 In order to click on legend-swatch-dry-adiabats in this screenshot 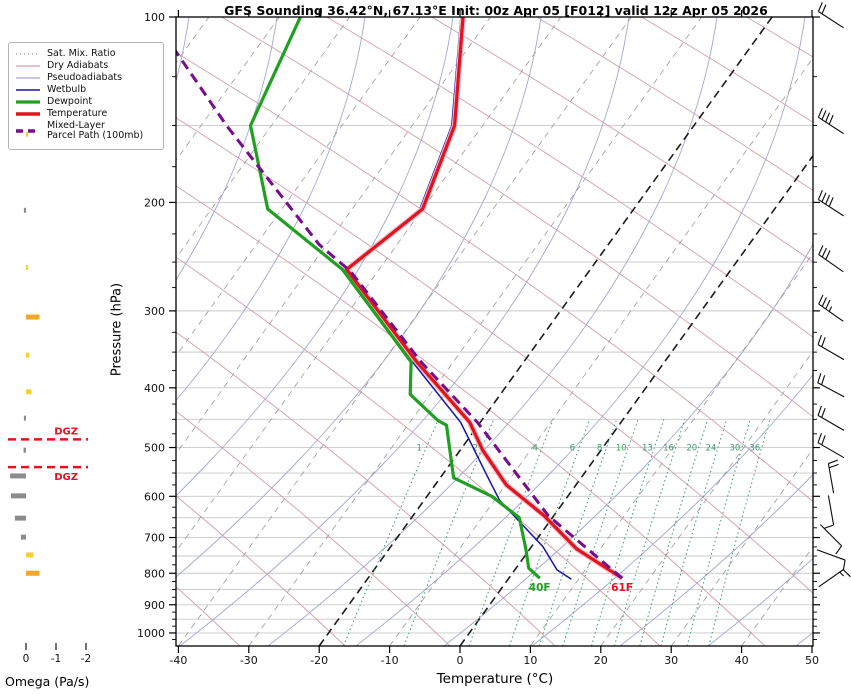, I will do `click(28, 66)`.